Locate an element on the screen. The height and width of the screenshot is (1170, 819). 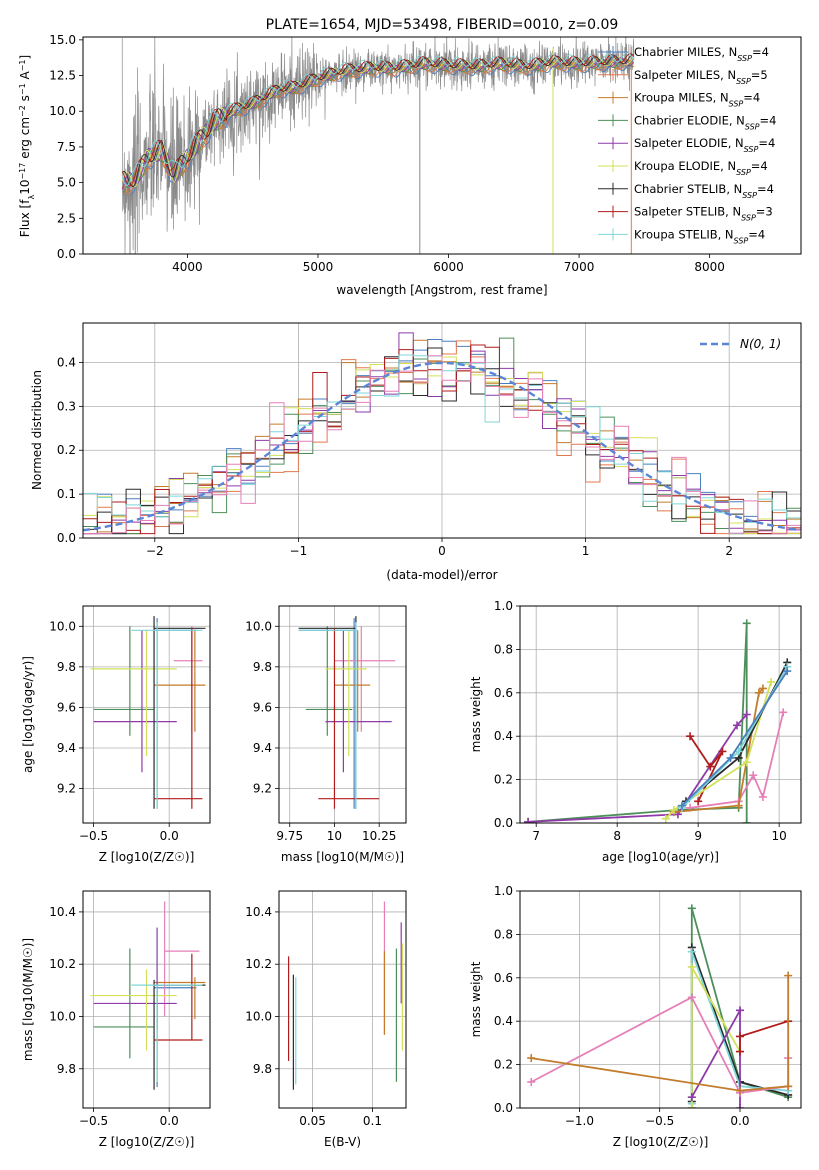
y-tick-label: 0.6 is located at coordinates (503, 693).